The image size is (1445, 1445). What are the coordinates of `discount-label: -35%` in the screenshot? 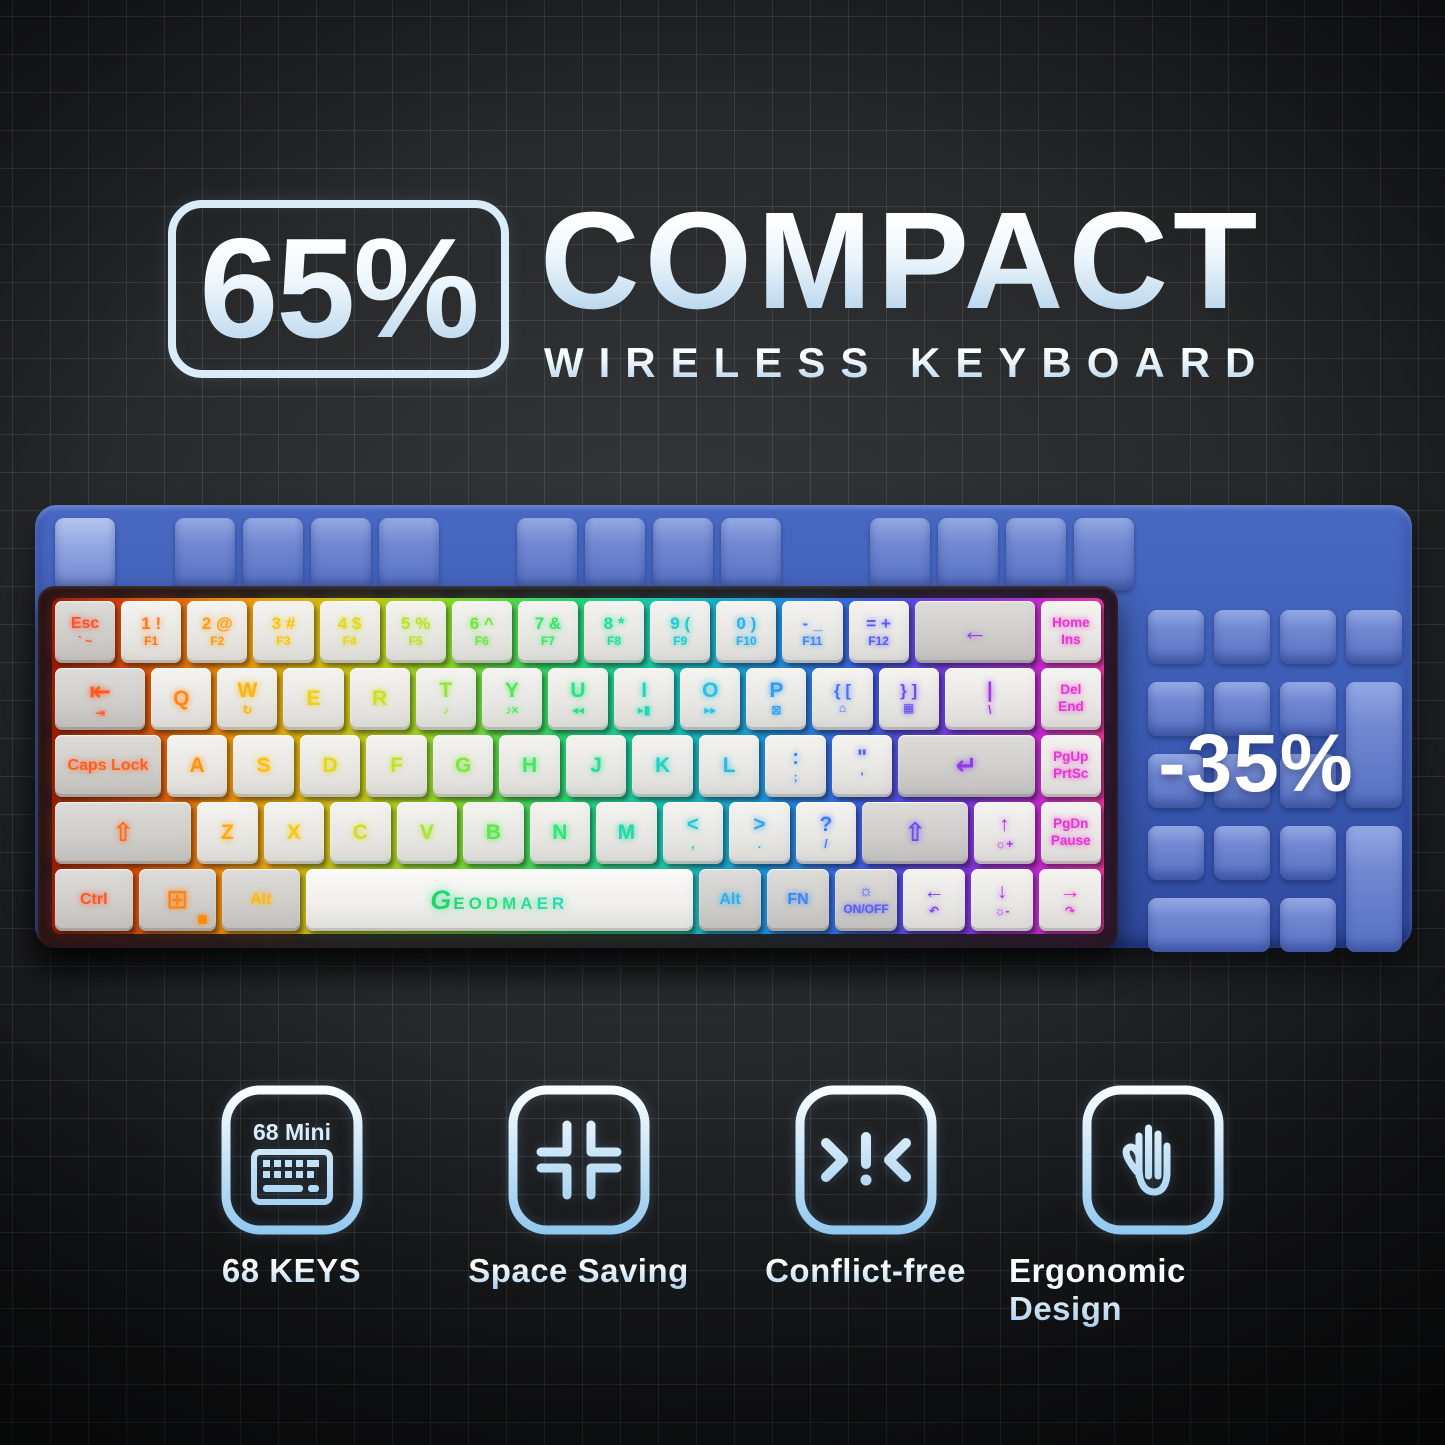 It's located at (1256, 763).